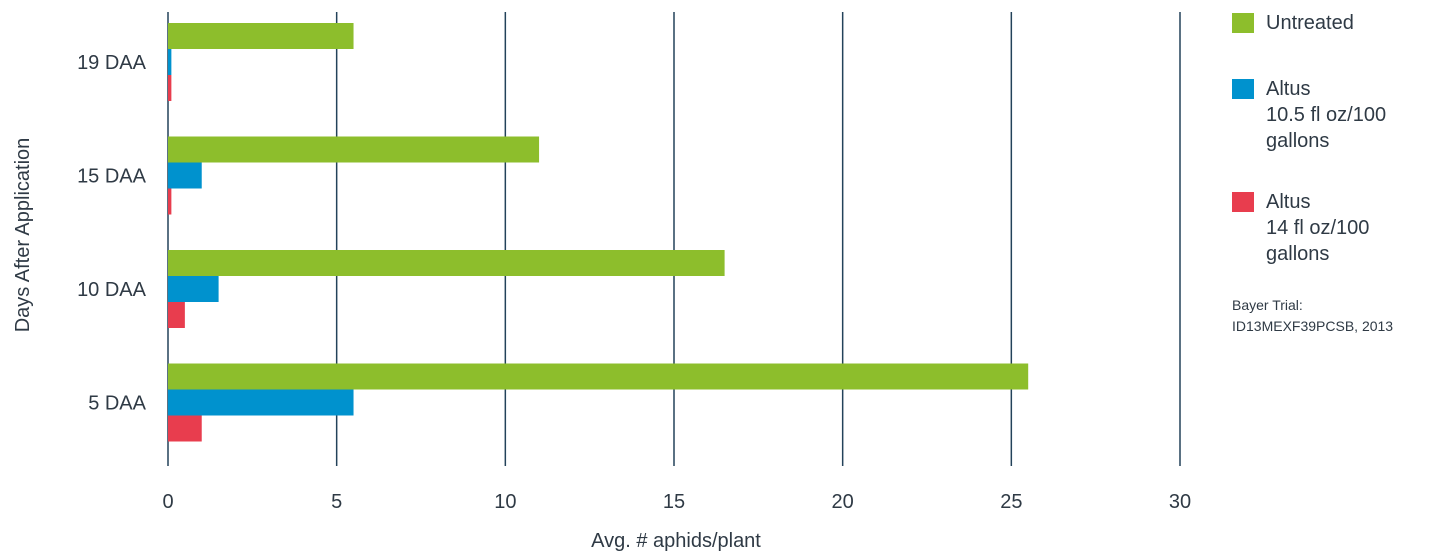 The width and height of the screenshot is (1442, 557). What do you see at coordinates (1267, 305) in the screenshot?
I see `source-note-line: Bayer Trial:` at bounding box center [1267, 305].